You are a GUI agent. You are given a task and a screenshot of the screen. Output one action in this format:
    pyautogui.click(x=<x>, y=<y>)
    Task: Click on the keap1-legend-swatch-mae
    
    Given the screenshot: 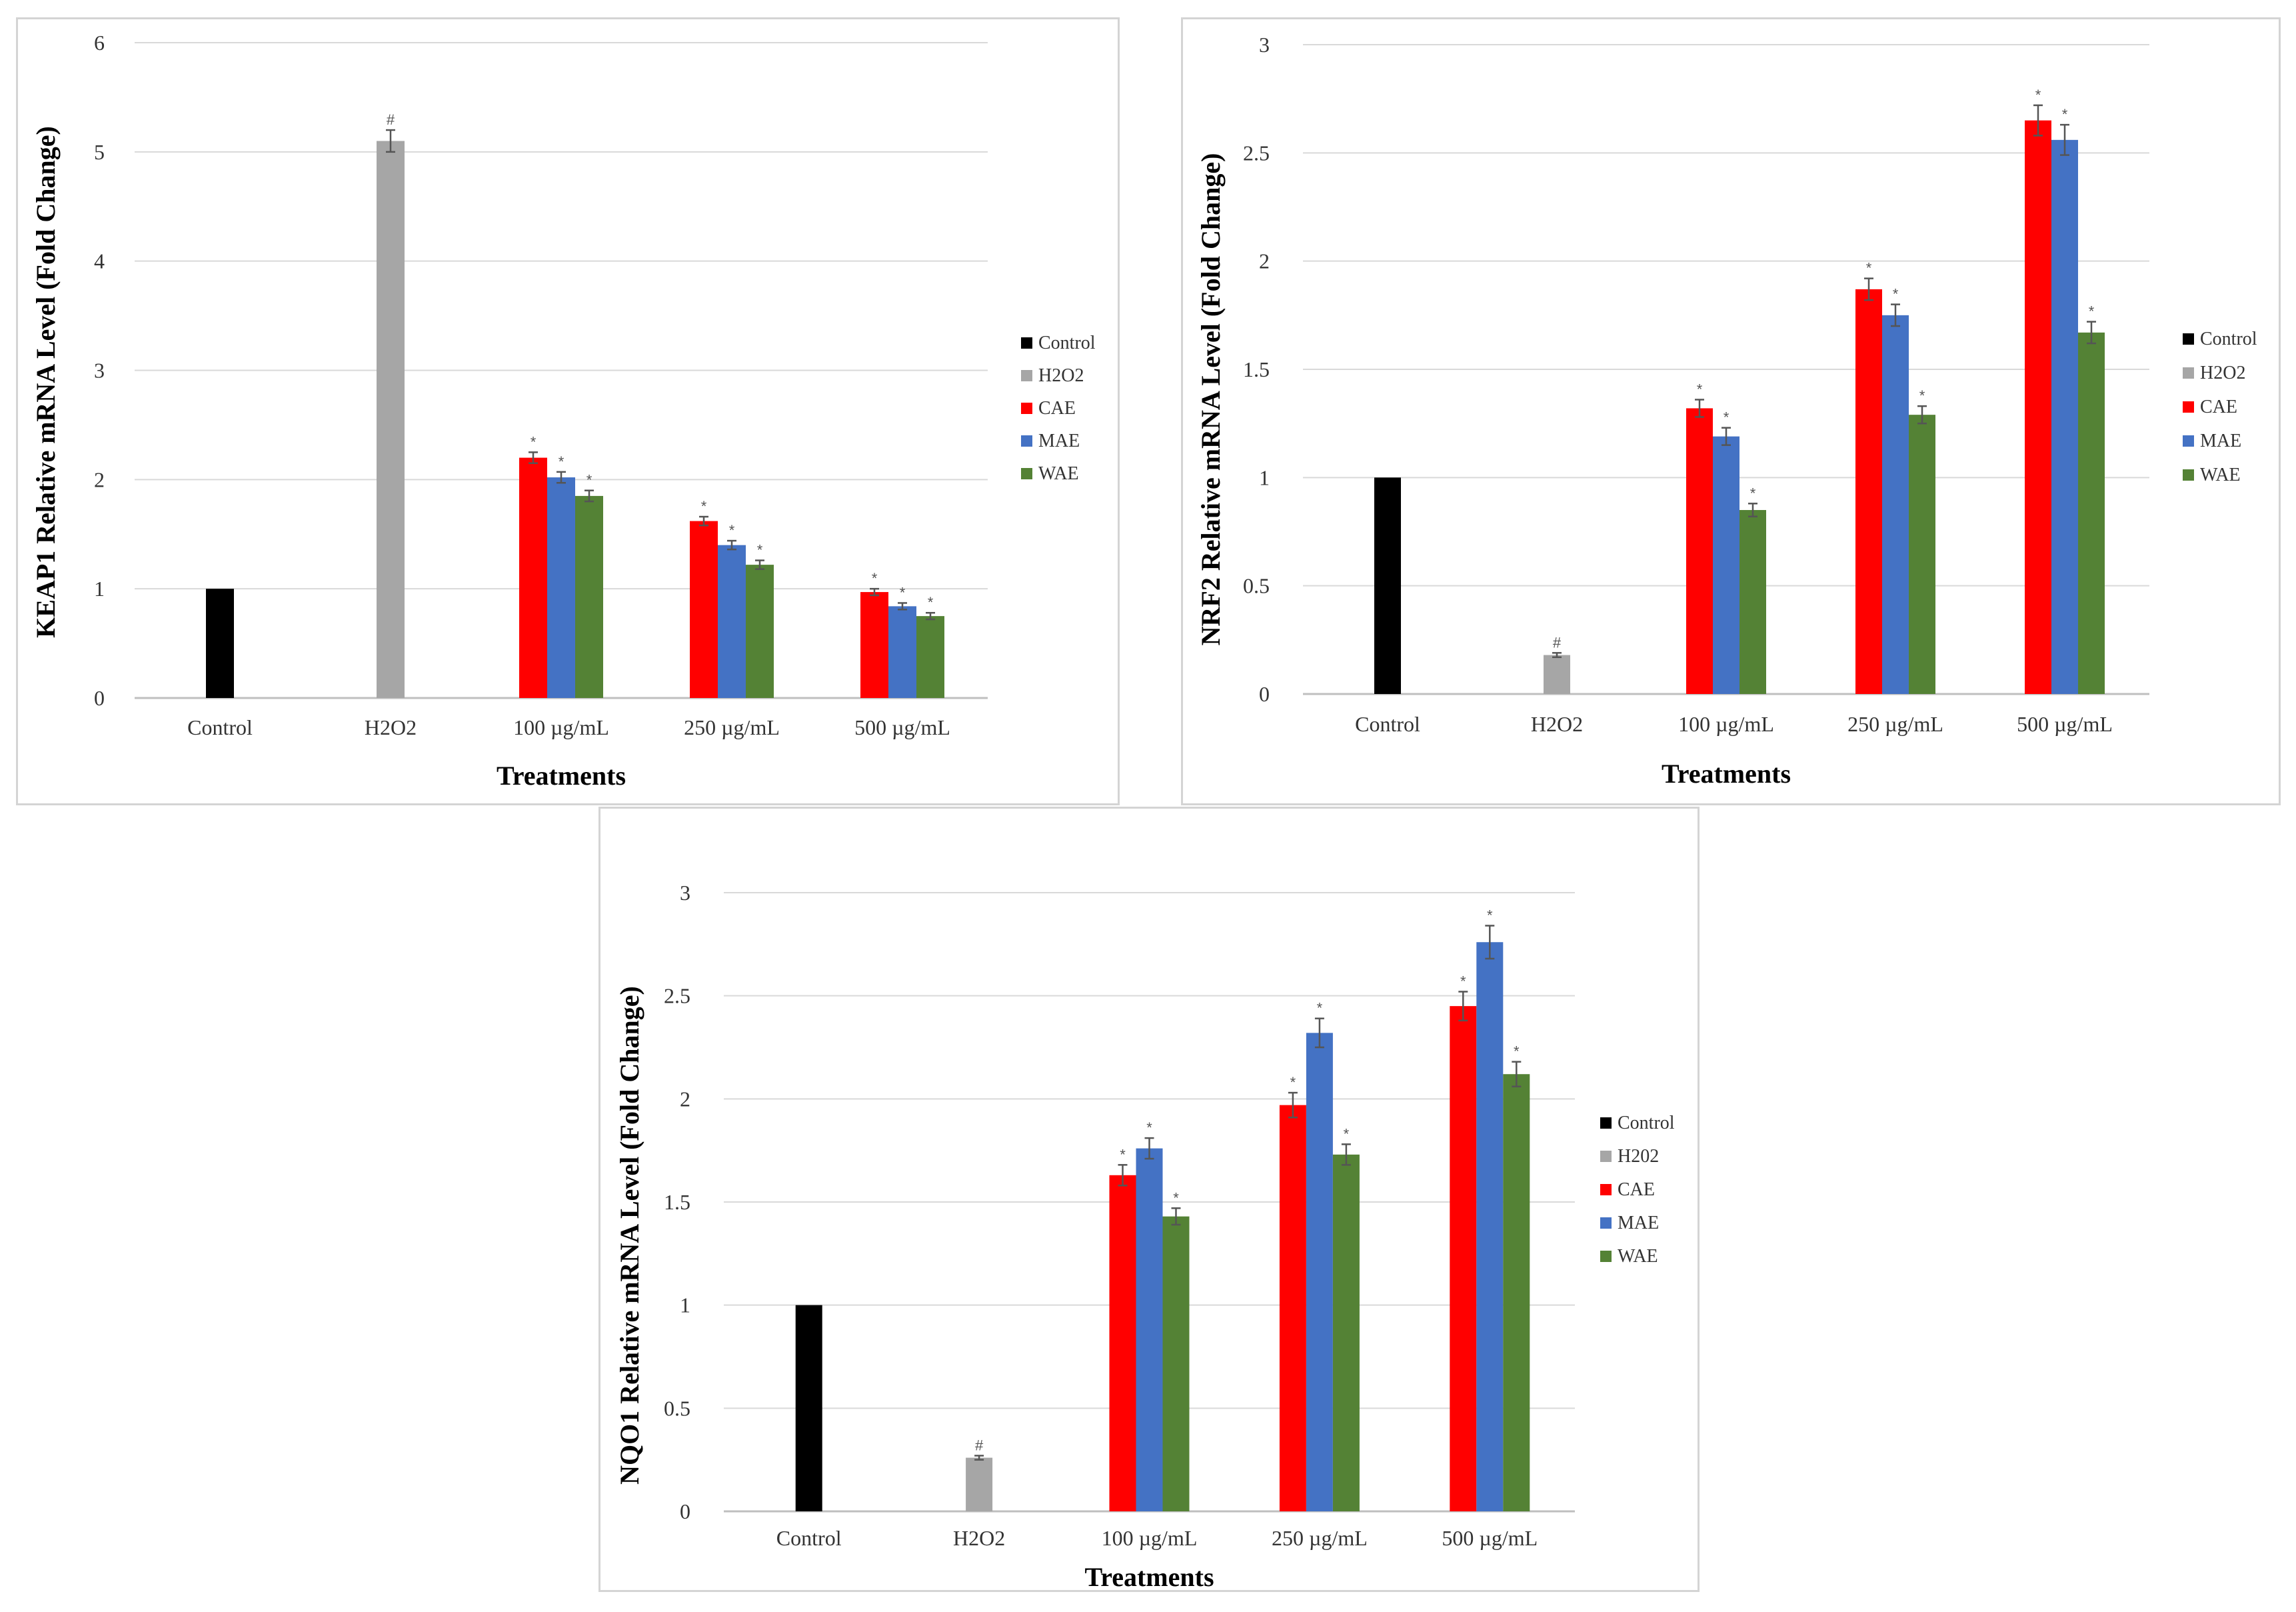 What is the action you would take?
    pyautogui.click(x=1026, y=441)
    